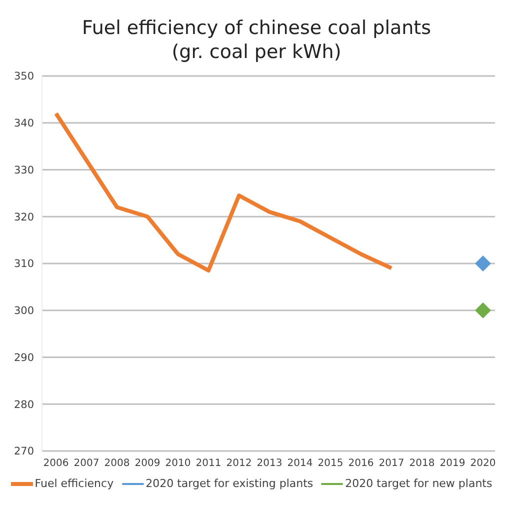 The image size is (513, 507). Describe the element at coordinates (117, 464) in the screenshot. I see `x-tick-label: 2008` at that location.